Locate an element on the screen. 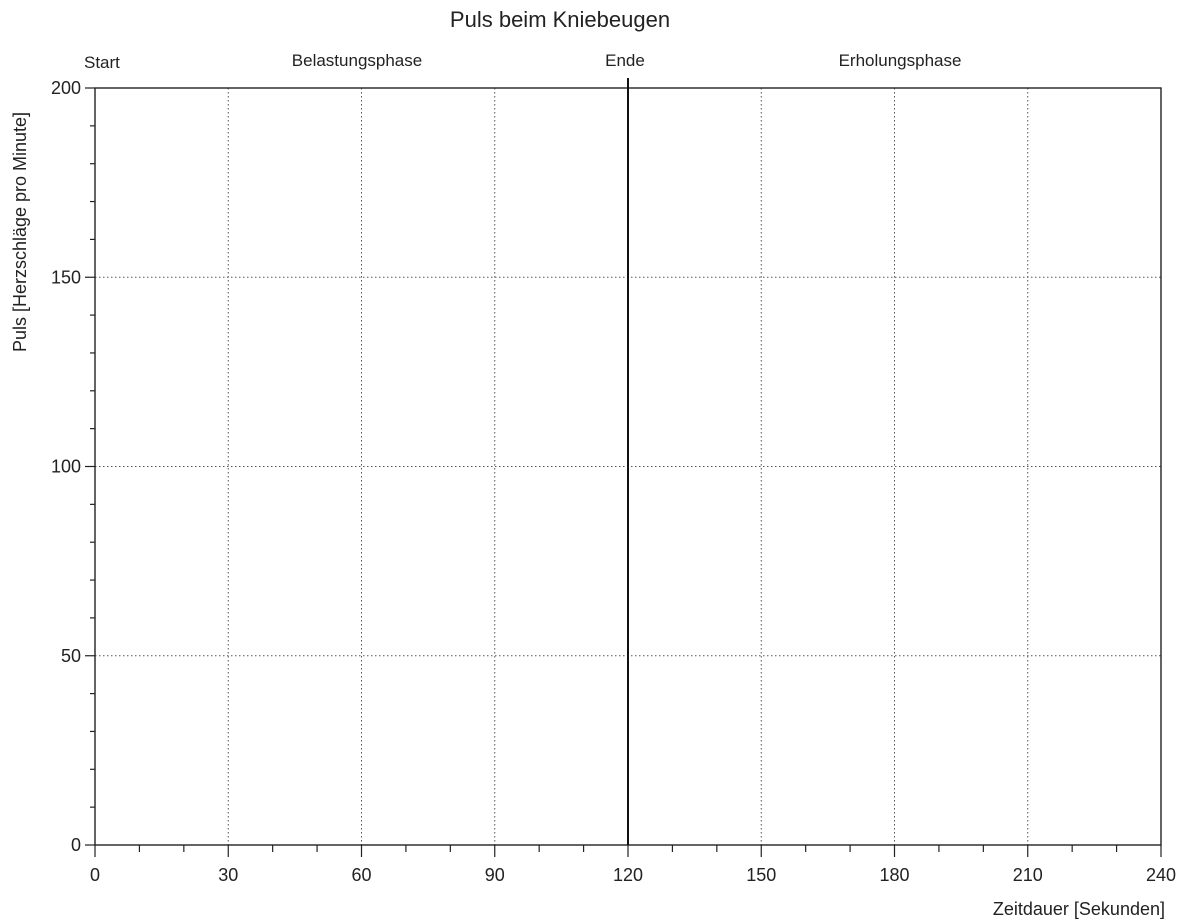  x-tick-label-60: 60 is located at coordinates (361, 875).